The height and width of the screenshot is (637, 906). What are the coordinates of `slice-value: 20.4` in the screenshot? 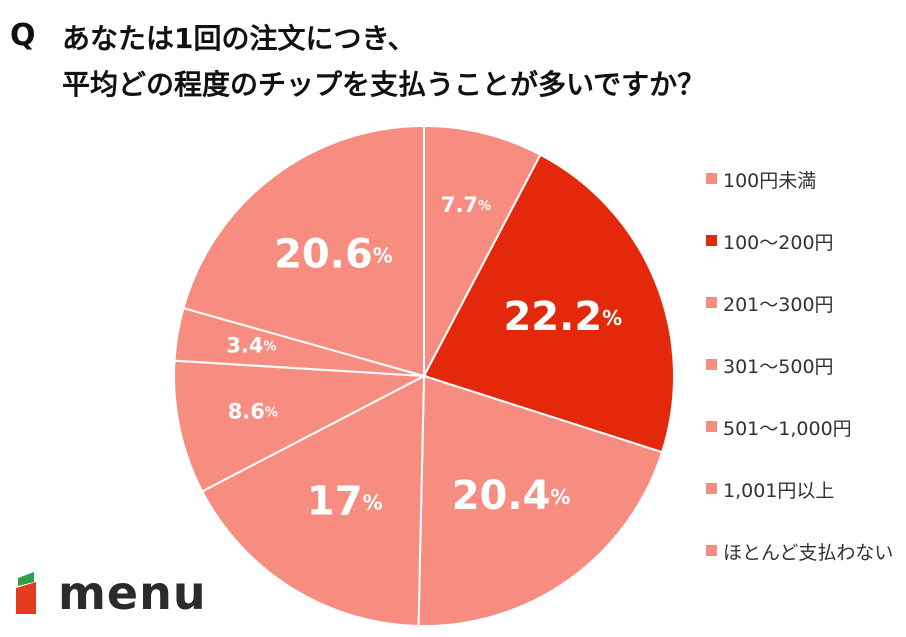 It's located at (501, 496).